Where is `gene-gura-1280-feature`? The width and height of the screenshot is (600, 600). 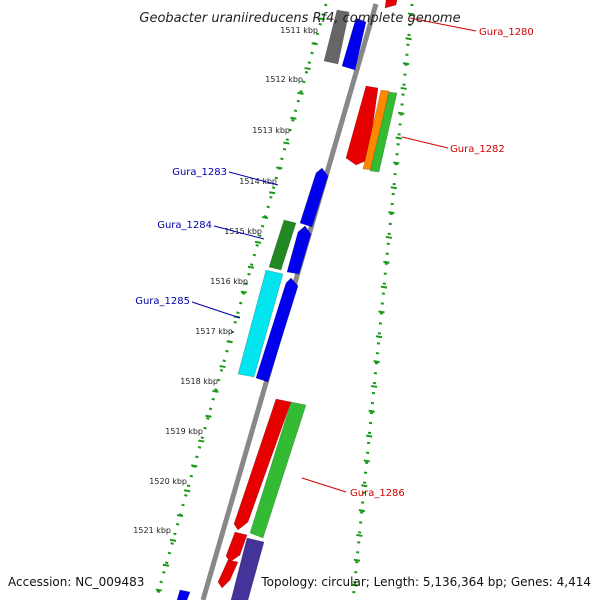
gene-gura-1280-feature is located at coordinates (391, 4).